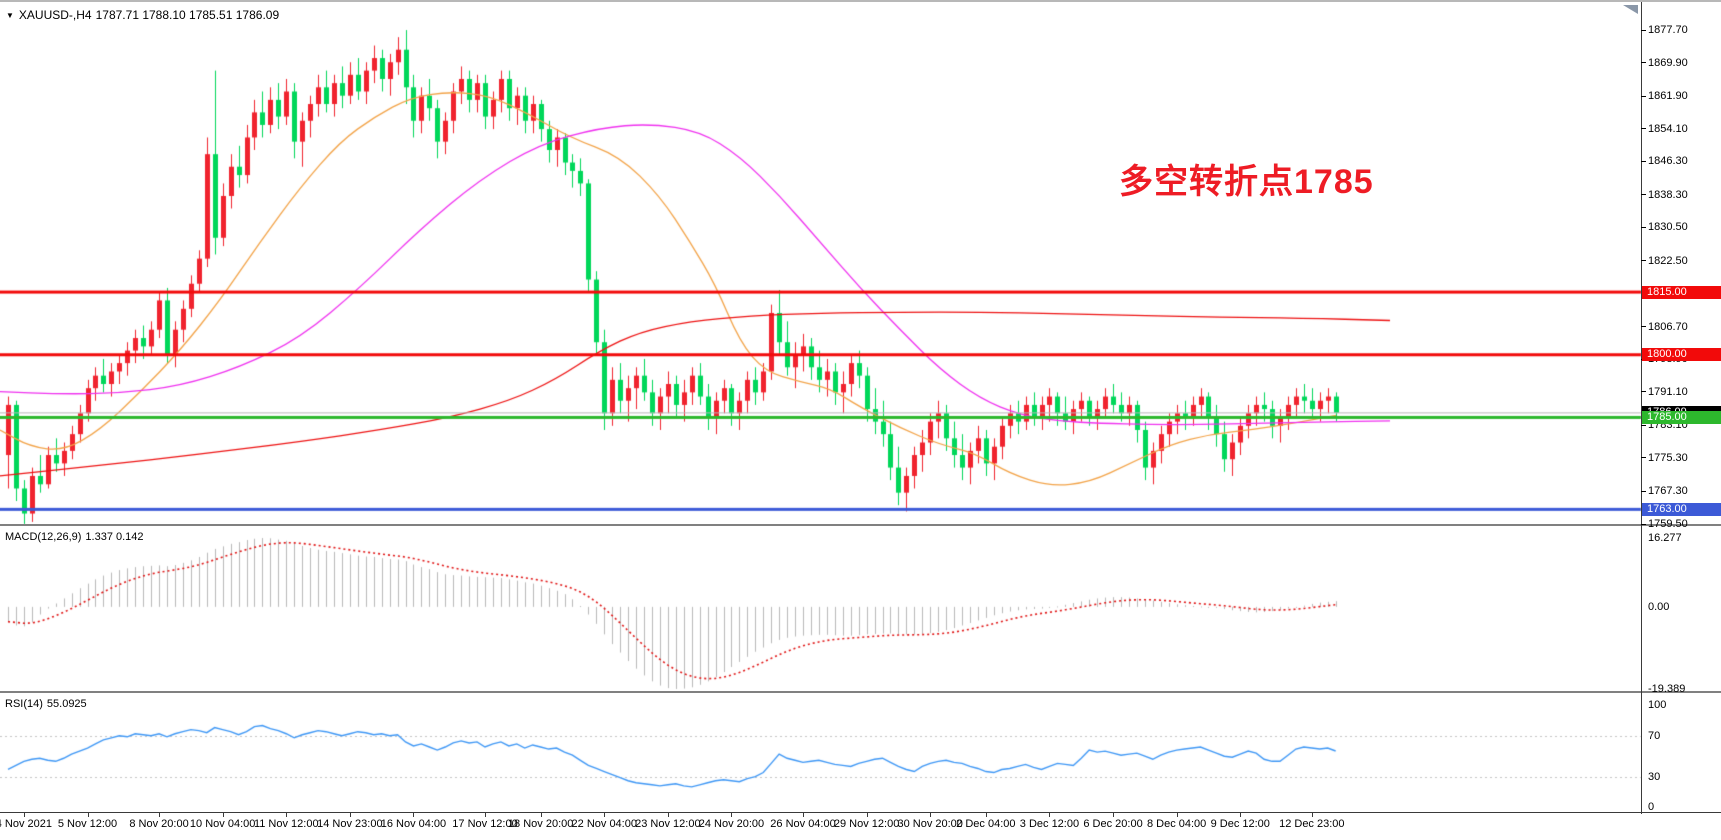  I want to click on chart-shift-marker-icon, so click(1630, 9).